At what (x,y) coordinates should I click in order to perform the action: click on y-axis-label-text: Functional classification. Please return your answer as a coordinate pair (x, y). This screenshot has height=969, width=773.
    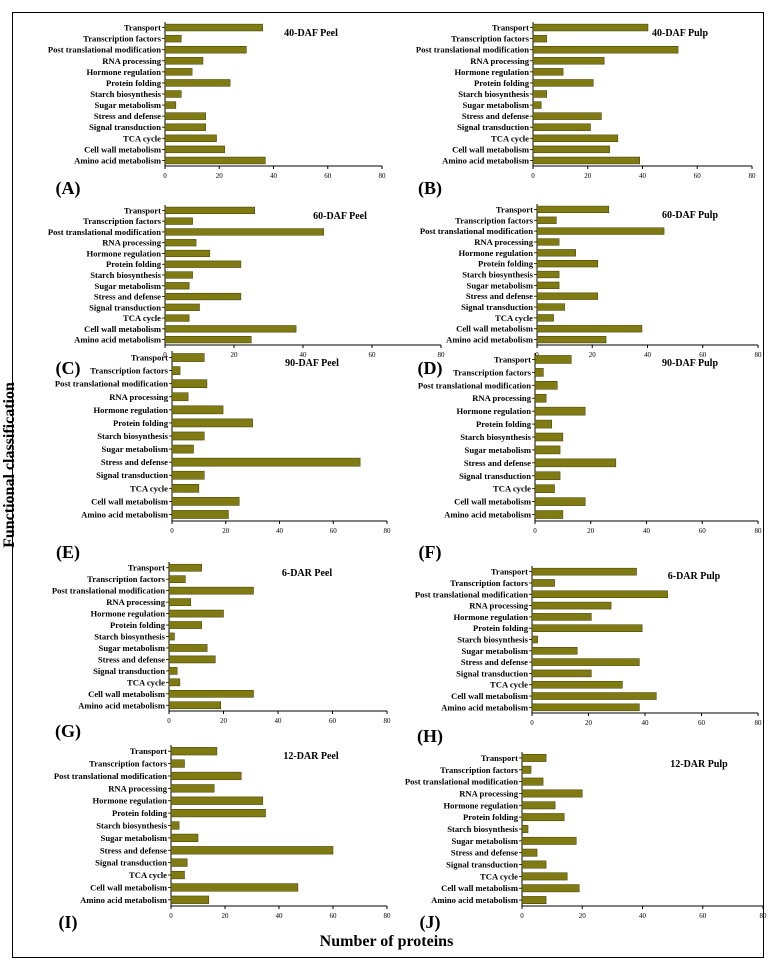
    Looking at the image, I should click on (9, 465).